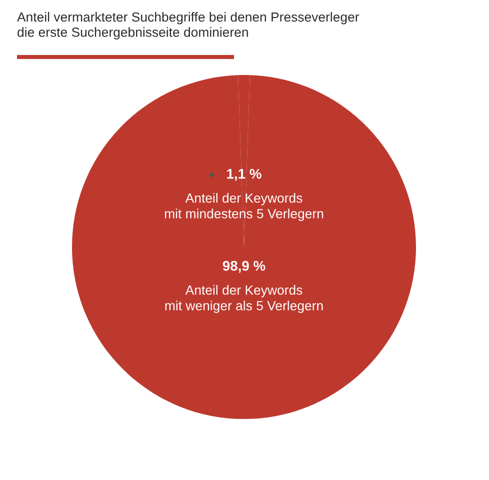 This screenshot has height=480, width=489. What do you see at coordinates (244, 174) in the screenshot?
I see `data-label: 1,1 %` at bounding box center [244, 174].